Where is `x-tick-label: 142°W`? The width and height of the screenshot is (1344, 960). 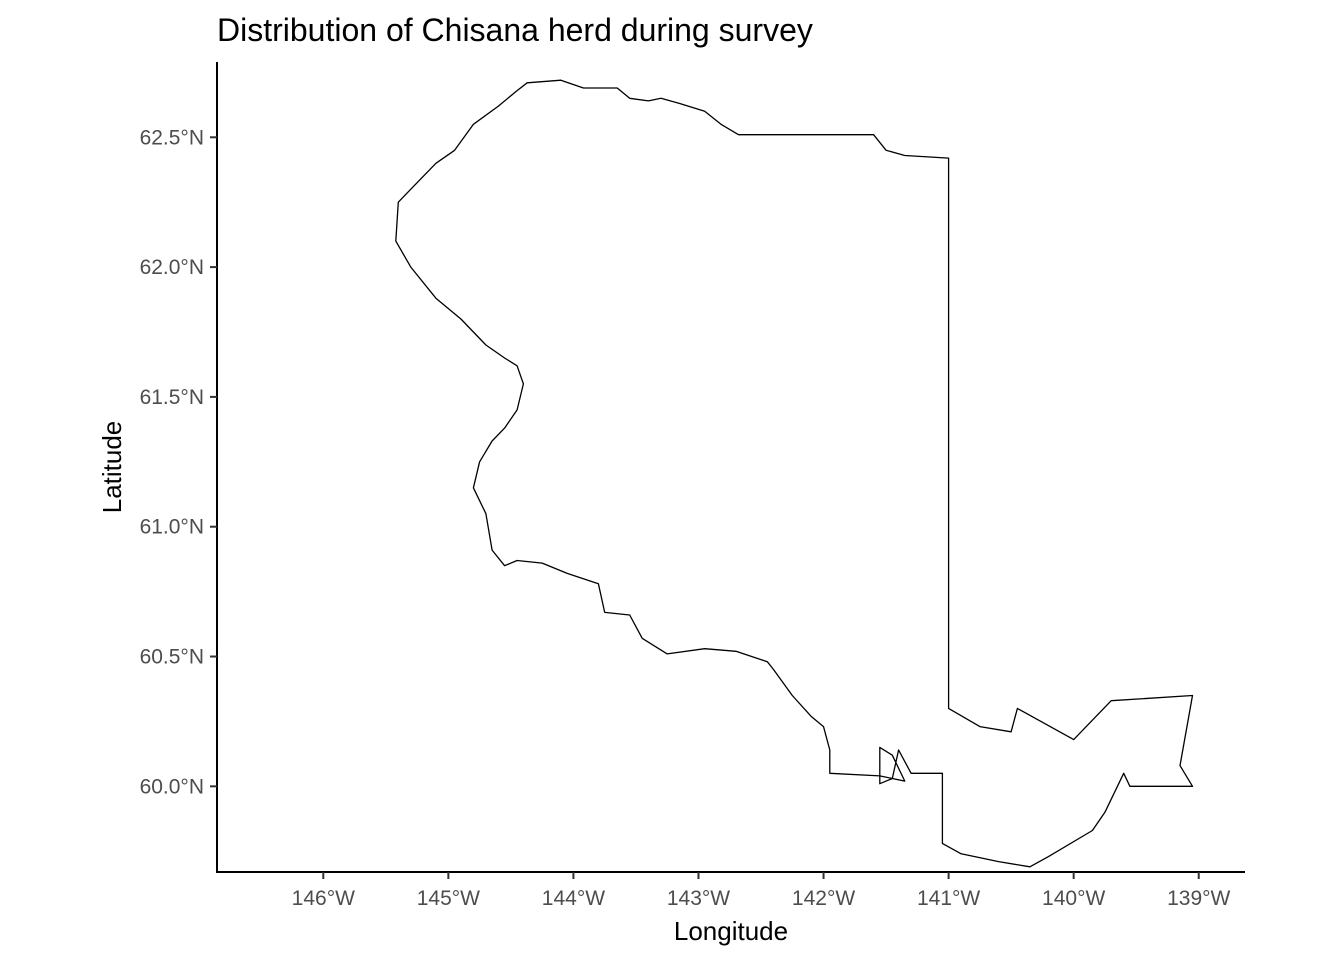
x-tick-label: 142°W is located at coordinates (823, 898).